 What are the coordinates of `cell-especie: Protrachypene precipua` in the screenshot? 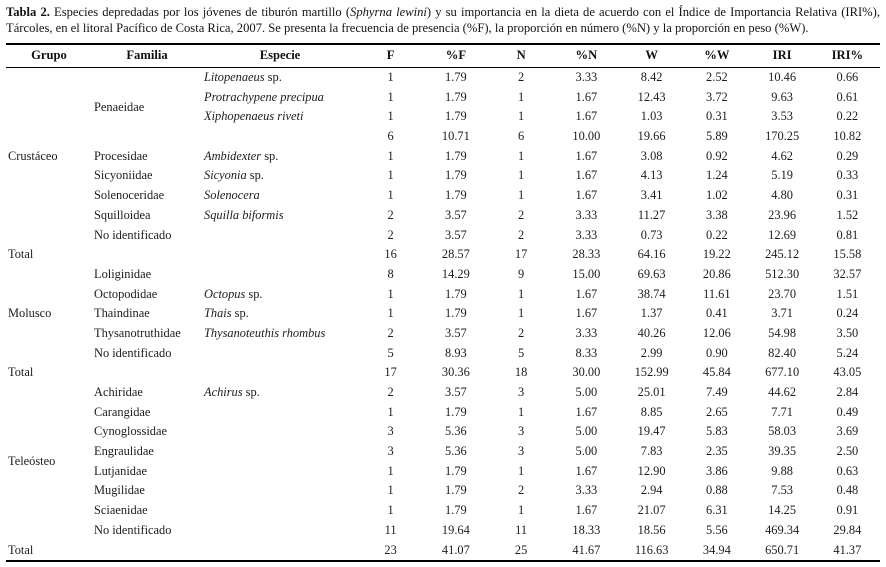 It's located at (280, 97).